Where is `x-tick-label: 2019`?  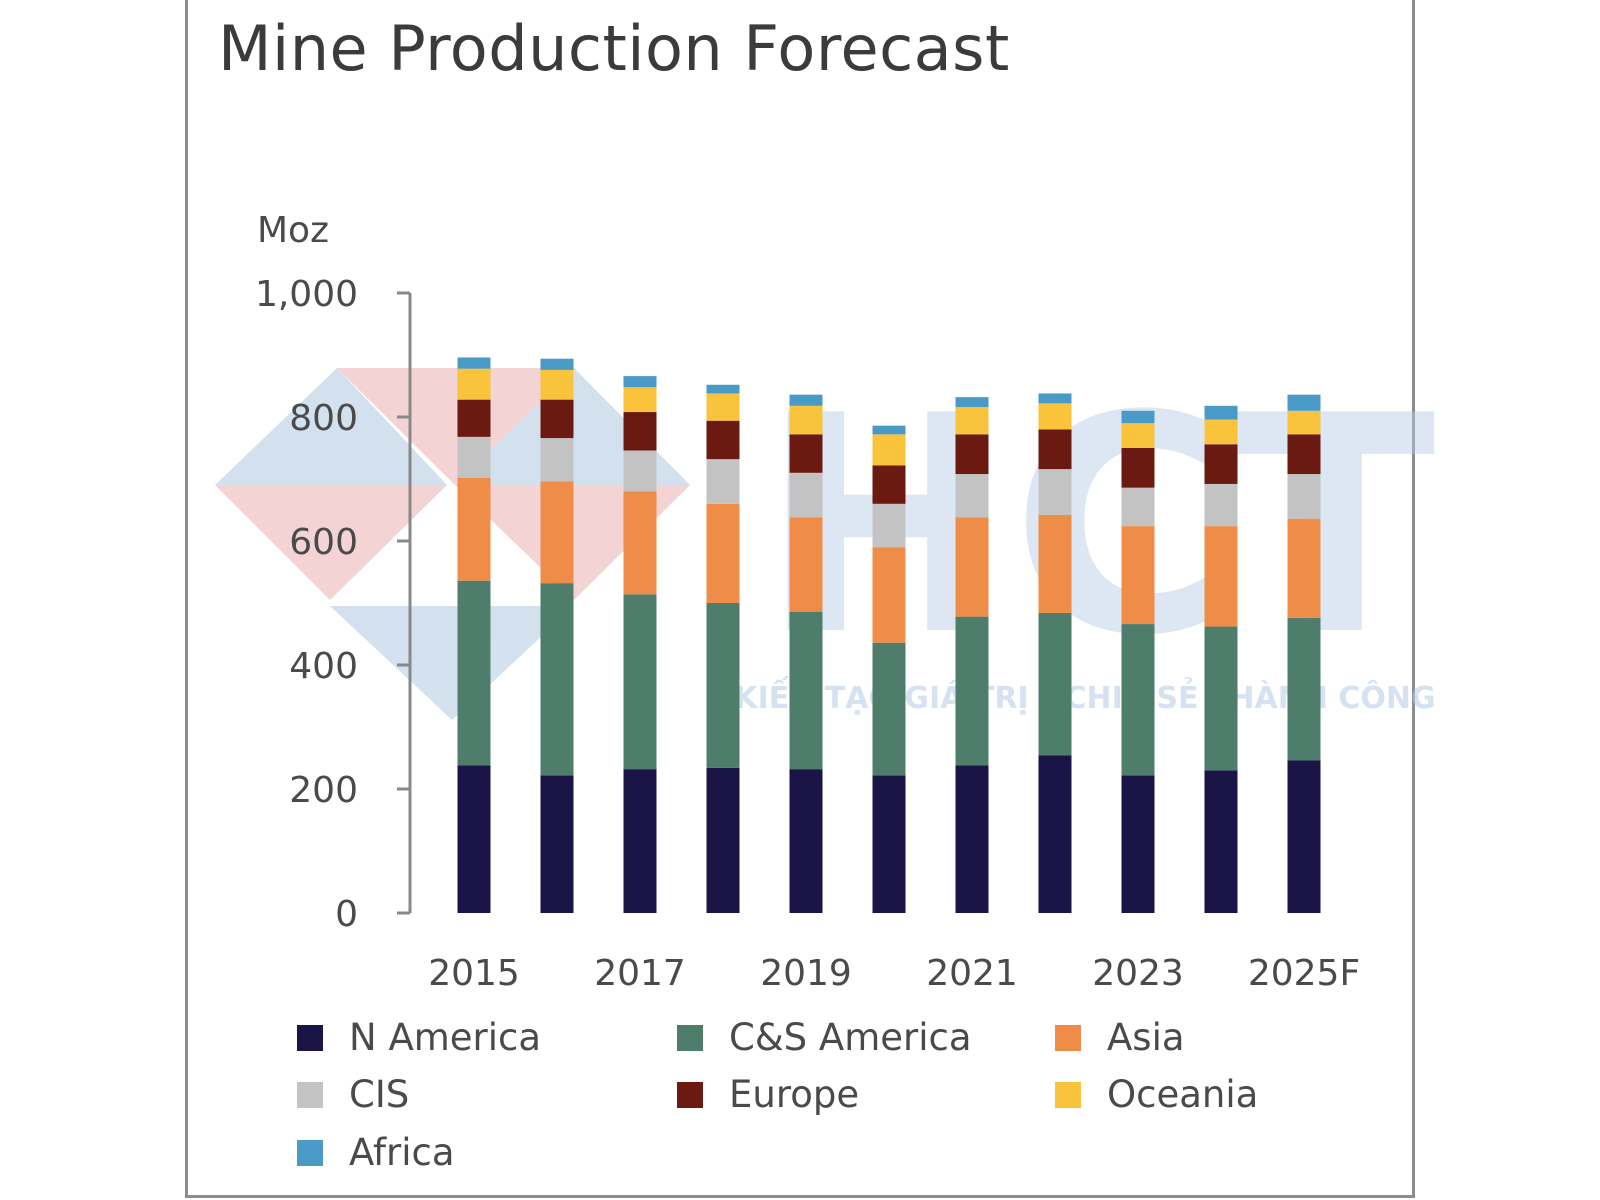
x-tick-label: 2019 is located at coordinates (806, 973).